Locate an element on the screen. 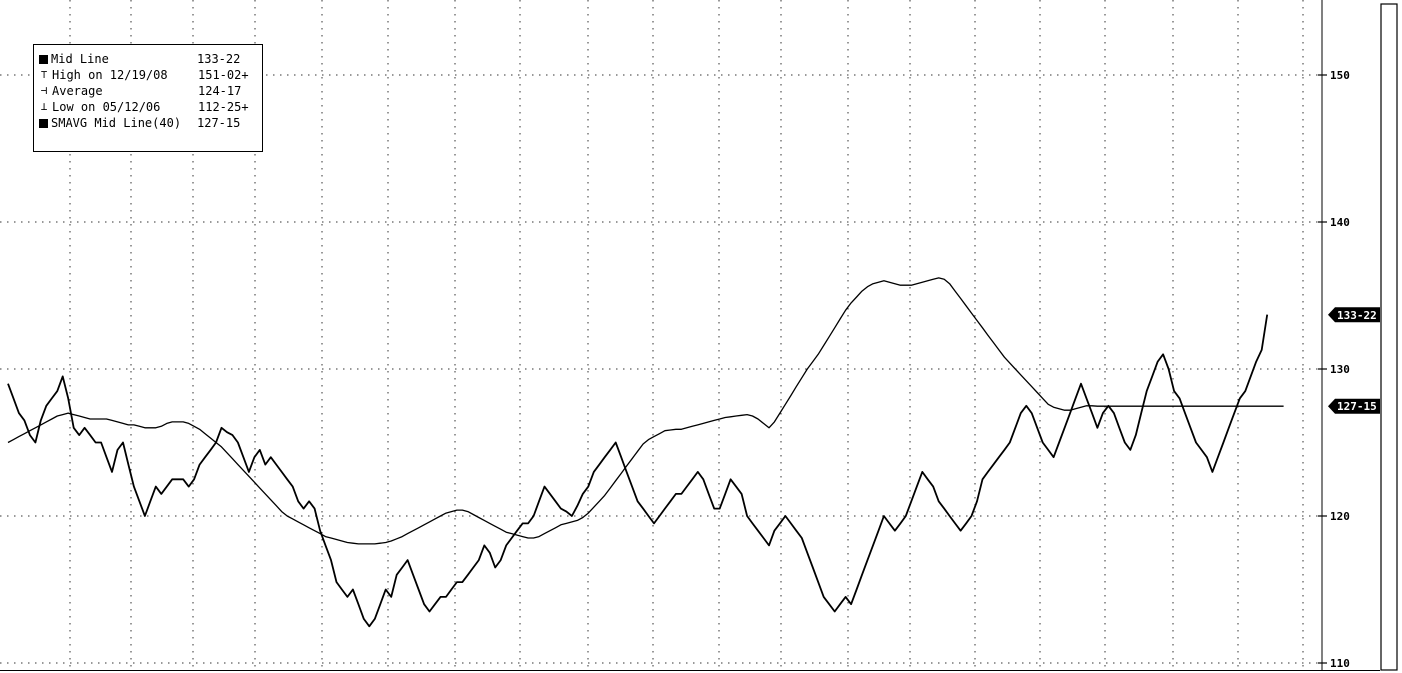 Image resolution: width=1402 pixels, height=673 pixels. right-panel is located at coordinates (1389, 337).